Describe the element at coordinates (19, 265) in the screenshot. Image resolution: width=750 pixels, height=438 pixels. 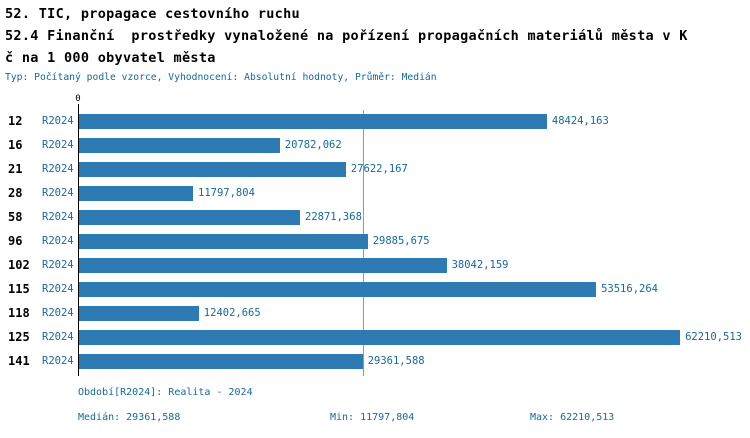
I see `row-category-label: 102` at that location.